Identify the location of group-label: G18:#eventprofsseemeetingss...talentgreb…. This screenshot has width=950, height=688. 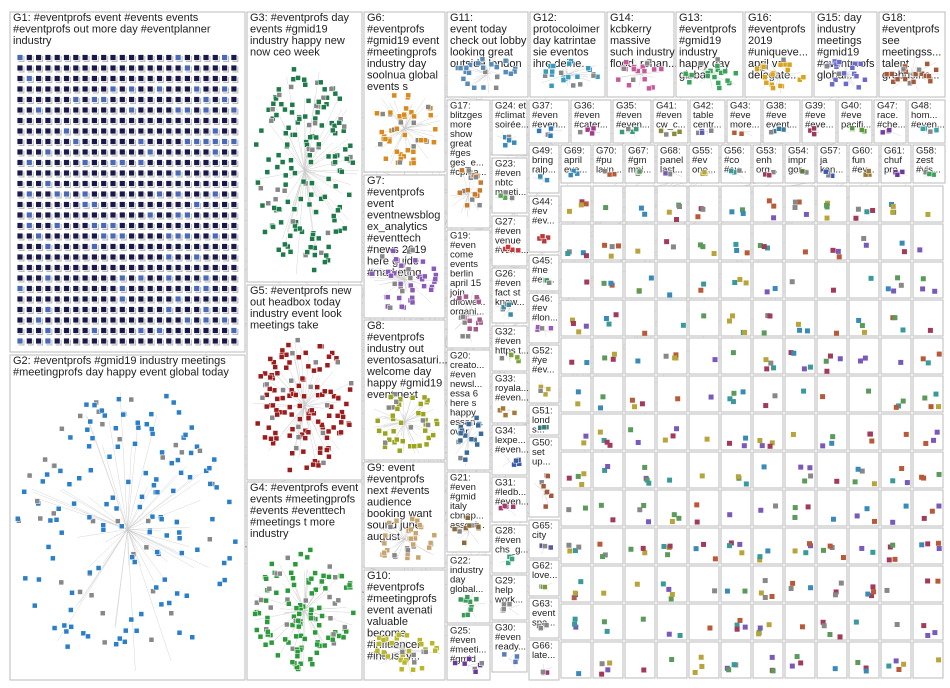
(911, 47).